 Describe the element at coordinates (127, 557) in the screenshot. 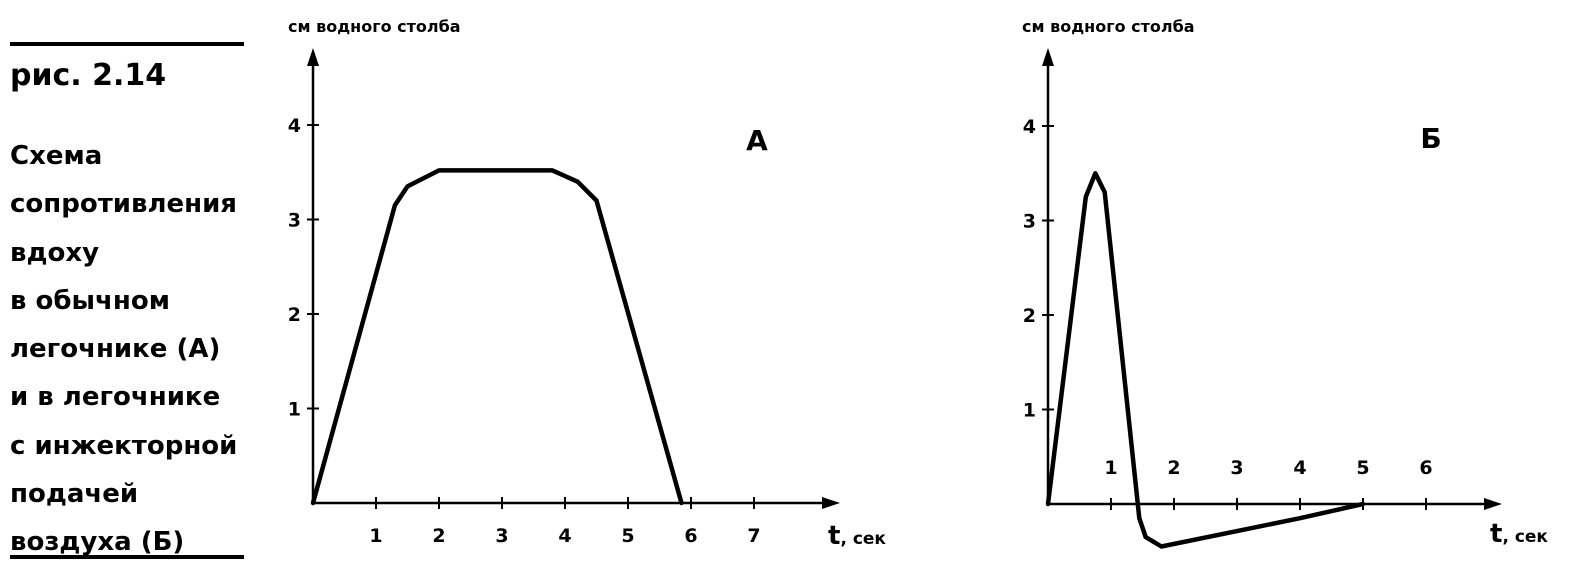

I see `bottom-rule` at that location.